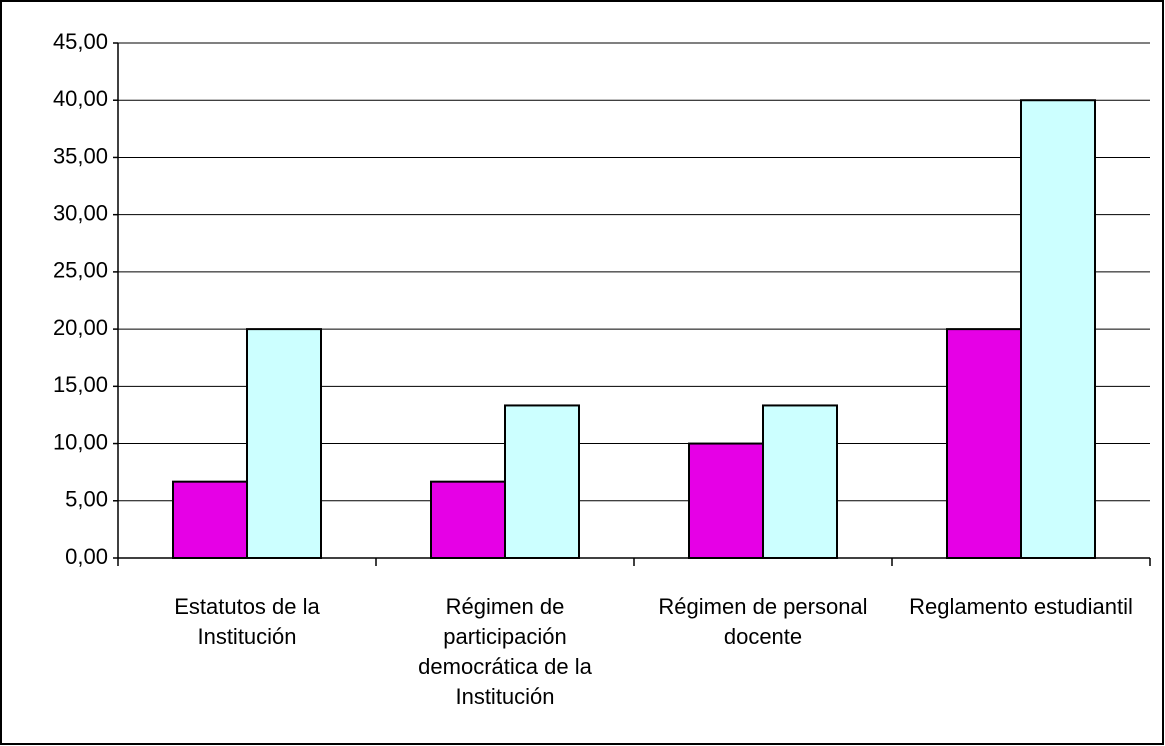 Image resolution: width=1165 pixels, height=746 pixels. I want to click on y-tick-label: 35,00, so click(80, 155).